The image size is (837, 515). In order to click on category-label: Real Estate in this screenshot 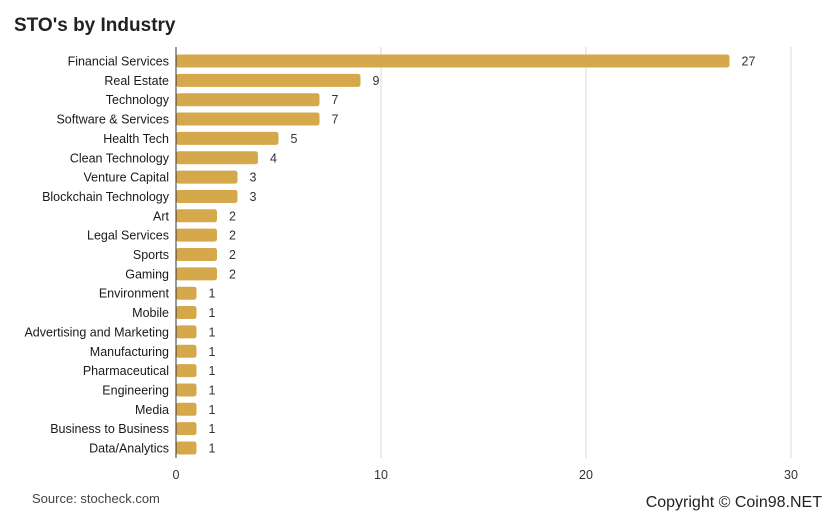, I will do `click(136, 81)`.